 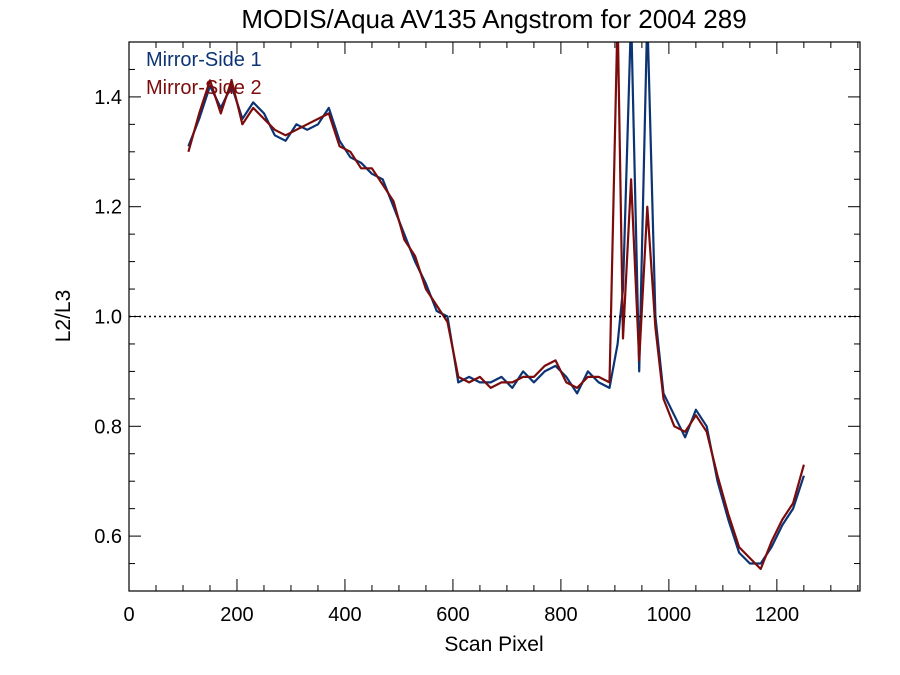 I want to click on x-tick-label: 800, so click(x=560, y=615).